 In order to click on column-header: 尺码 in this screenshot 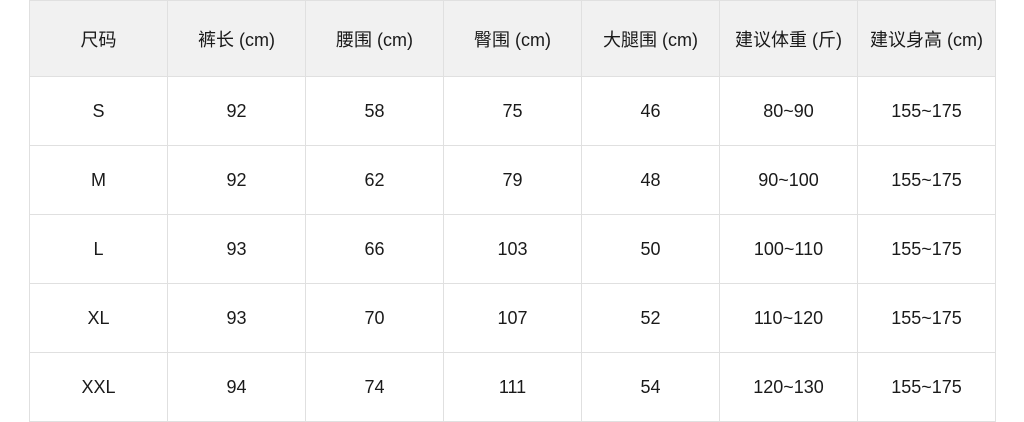, I will do `click(98, 38)`.